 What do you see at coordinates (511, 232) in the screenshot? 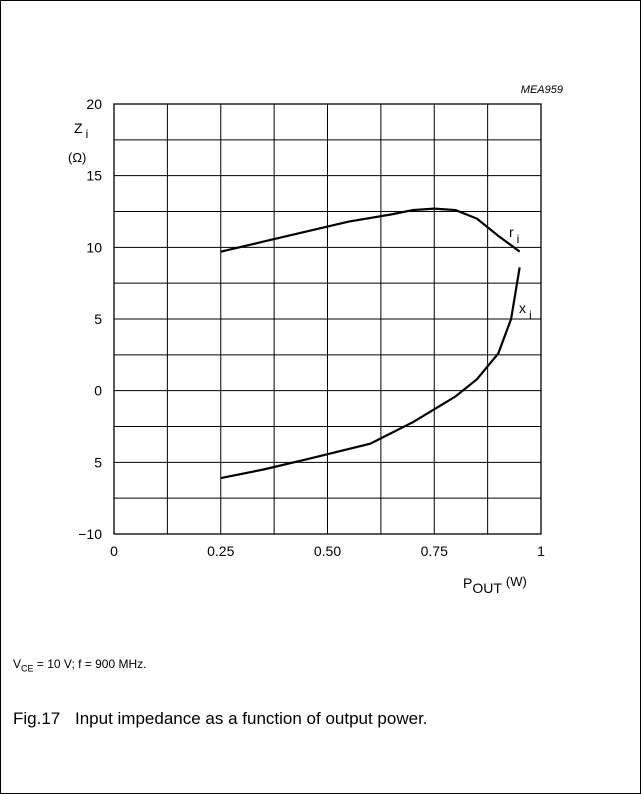
I see `series-name: r` at bounding box center [511, 232].